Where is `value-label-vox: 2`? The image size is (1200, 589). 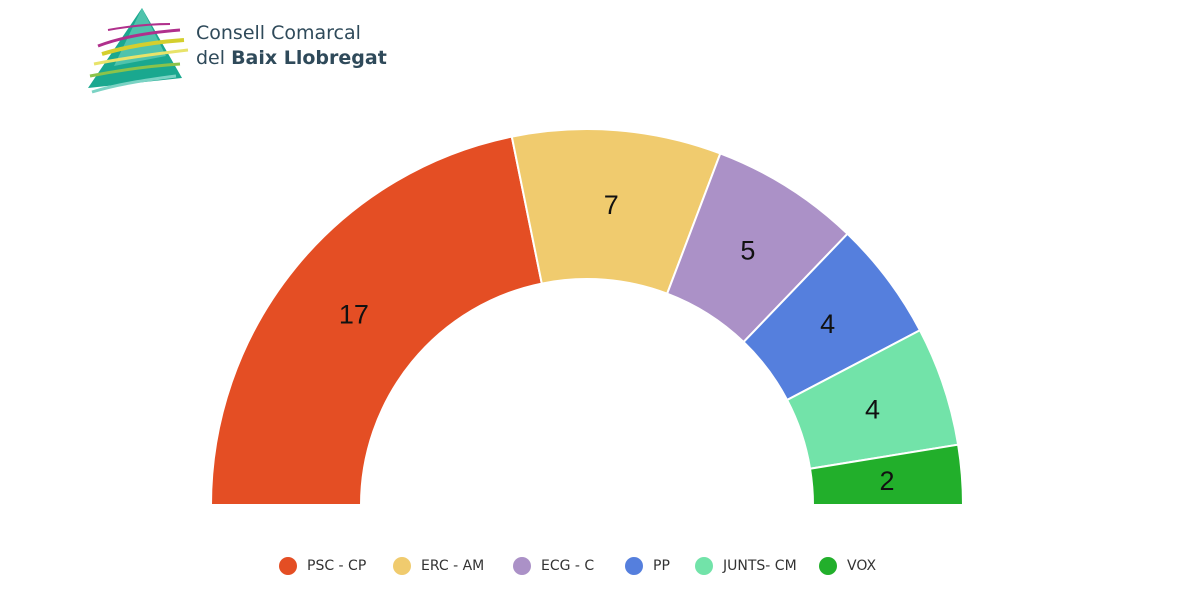
value-label-vox: 2 is located at coordinates (887, 481).